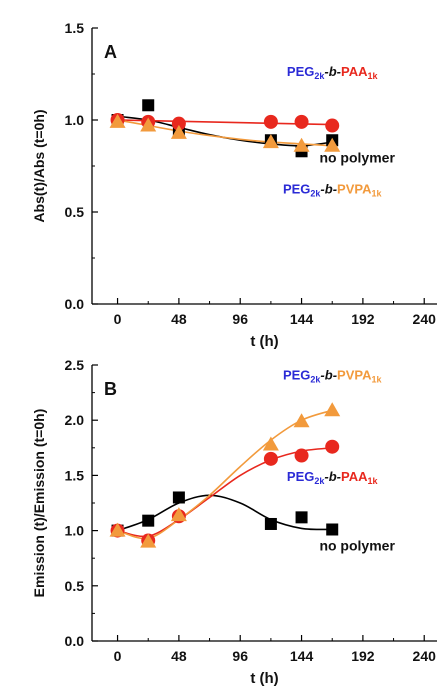 This screenshot has width=447, height=698. What do you see at coordinates (110, 389) in the screenshot?
I see `panel-label: B` at bounding box center [110, 389].